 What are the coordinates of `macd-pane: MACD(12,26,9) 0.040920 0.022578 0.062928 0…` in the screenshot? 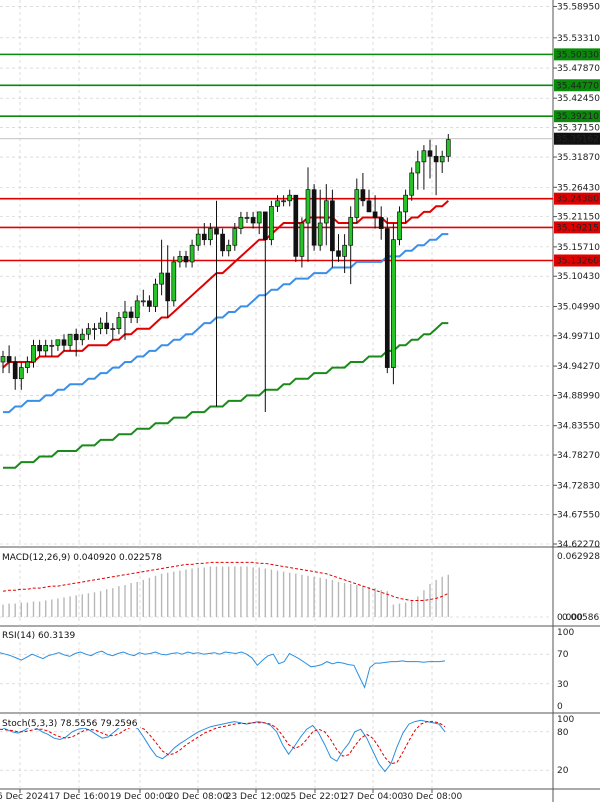 It's located at (300, 586).